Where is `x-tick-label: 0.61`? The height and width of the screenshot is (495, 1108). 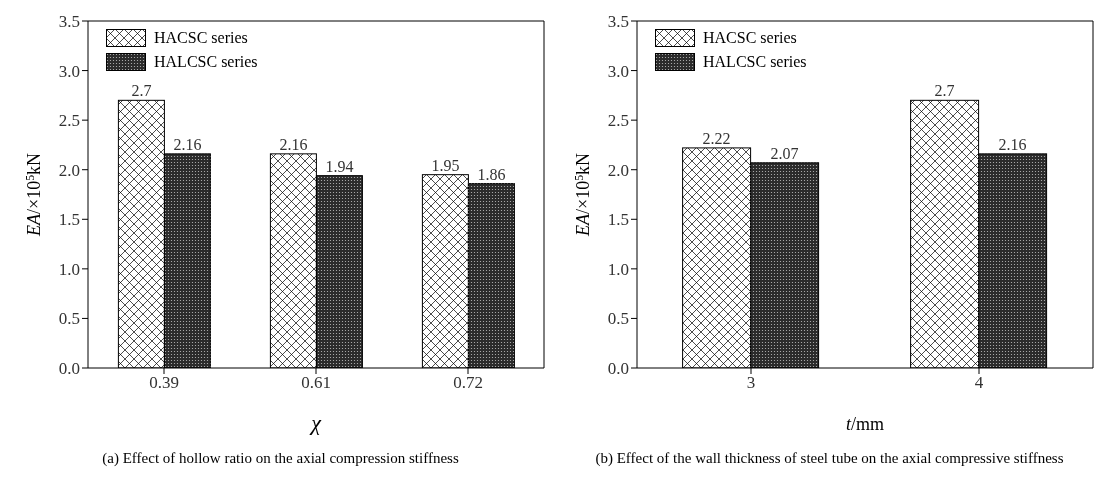 x-tick-label: 0.61 is located at coordinates (316, 383).